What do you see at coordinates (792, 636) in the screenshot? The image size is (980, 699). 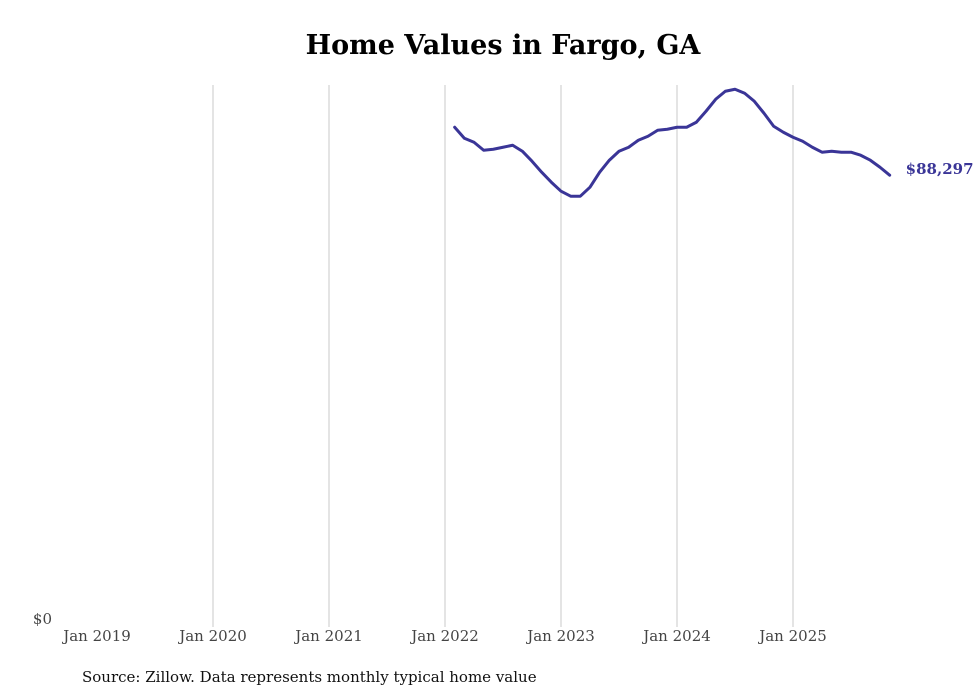 I see `x-tick-label: Jan 2025` at bounding box center [792, 636].